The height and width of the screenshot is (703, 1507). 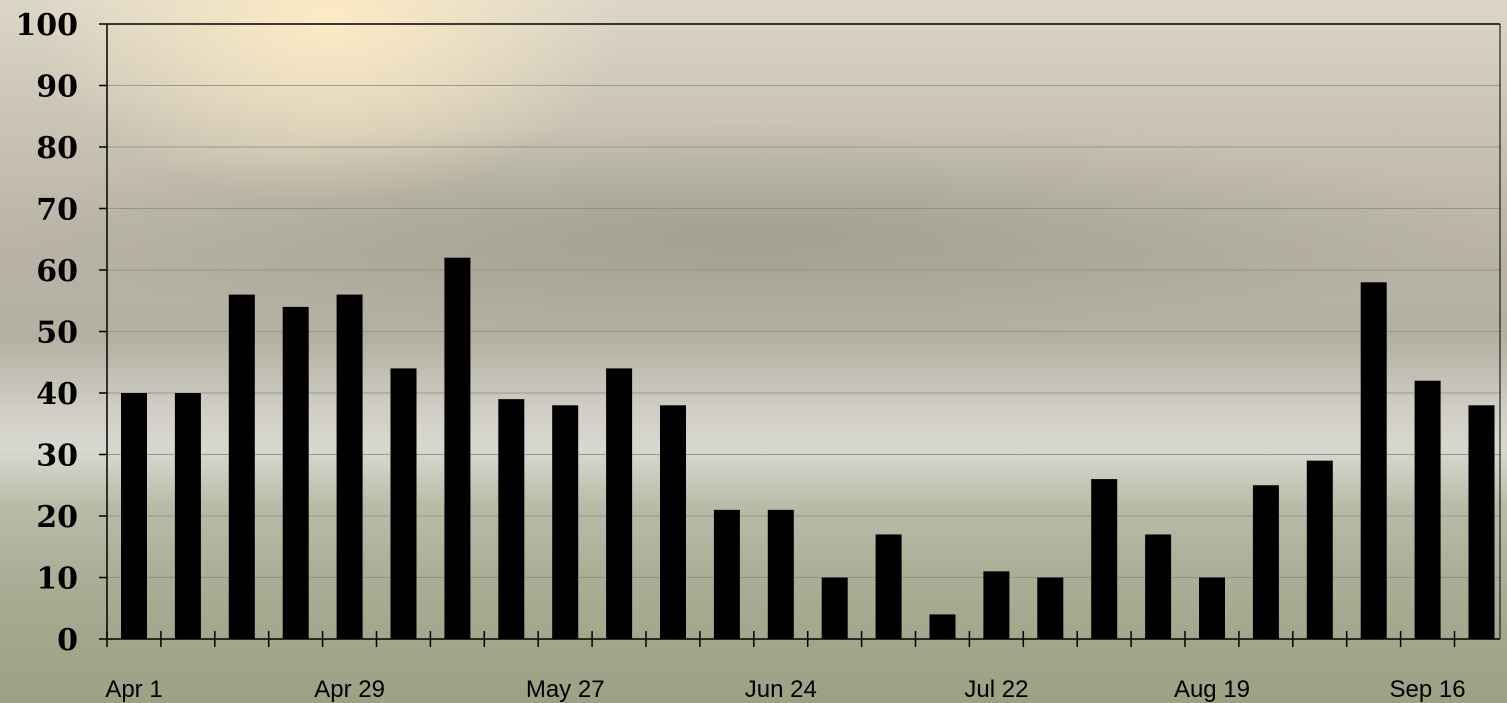 What do you see at coordinates (57, 517) in the screenshot?
I see `y-tick-label: 20` at bounding box center [57, 517].